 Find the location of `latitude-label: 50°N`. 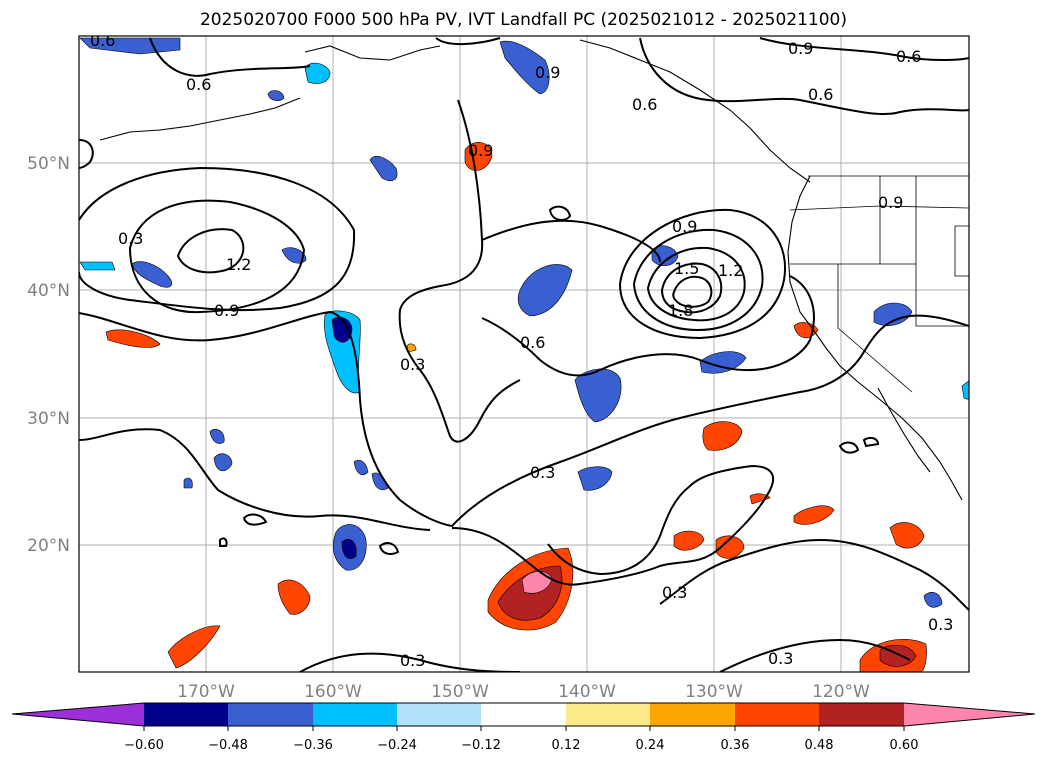

latitude-label: 50°N is located at coordinates (48, 164).